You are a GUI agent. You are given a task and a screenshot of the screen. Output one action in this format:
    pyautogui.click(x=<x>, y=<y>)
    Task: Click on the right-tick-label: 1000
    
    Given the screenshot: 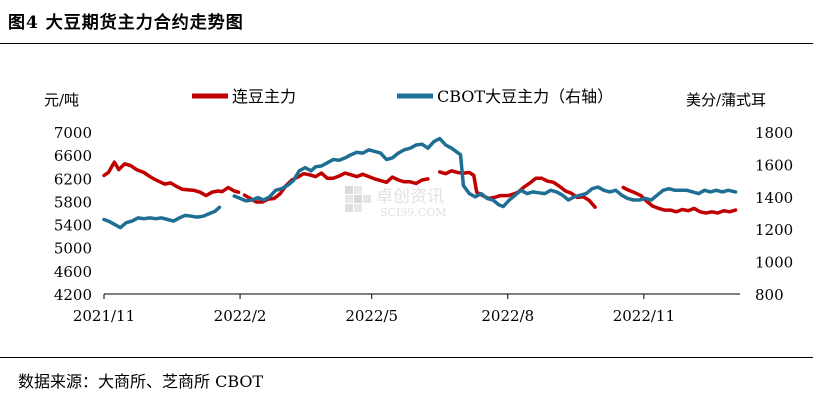 What is the action you would take?
    pyautogui.click(x=774, y=263)
    